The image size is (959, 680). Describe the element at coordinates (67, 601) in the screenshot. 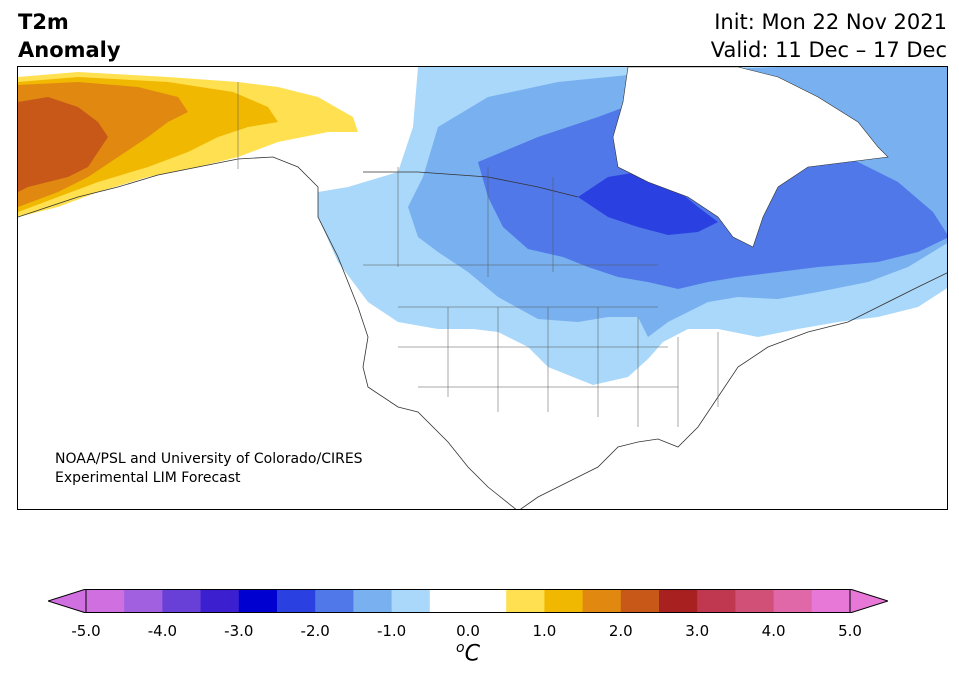

I see `colorbar-under-arrow` at that location.